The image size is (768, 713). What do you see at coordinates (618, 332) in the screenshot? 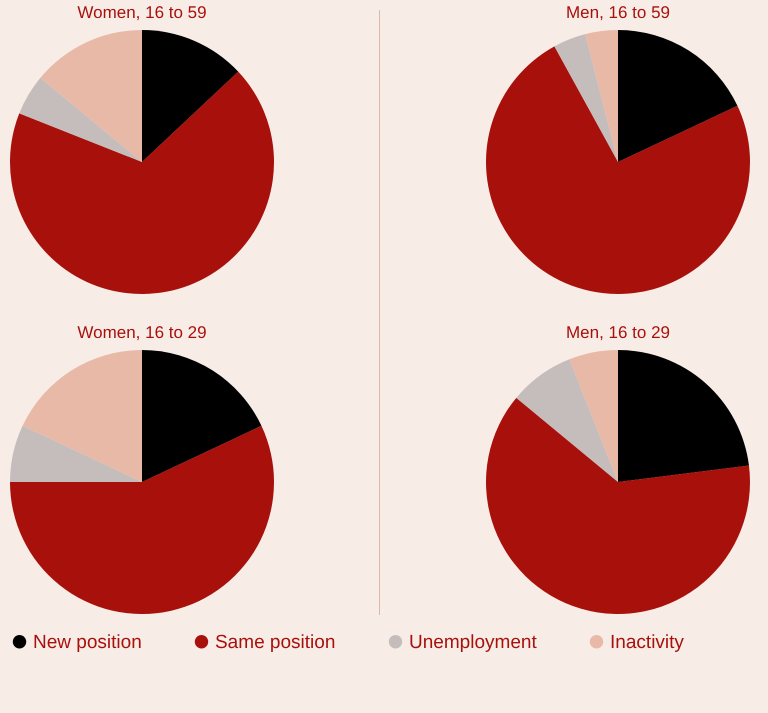
I see `slice-label: Men, 16 to 29` at bounding box center [618, 332].